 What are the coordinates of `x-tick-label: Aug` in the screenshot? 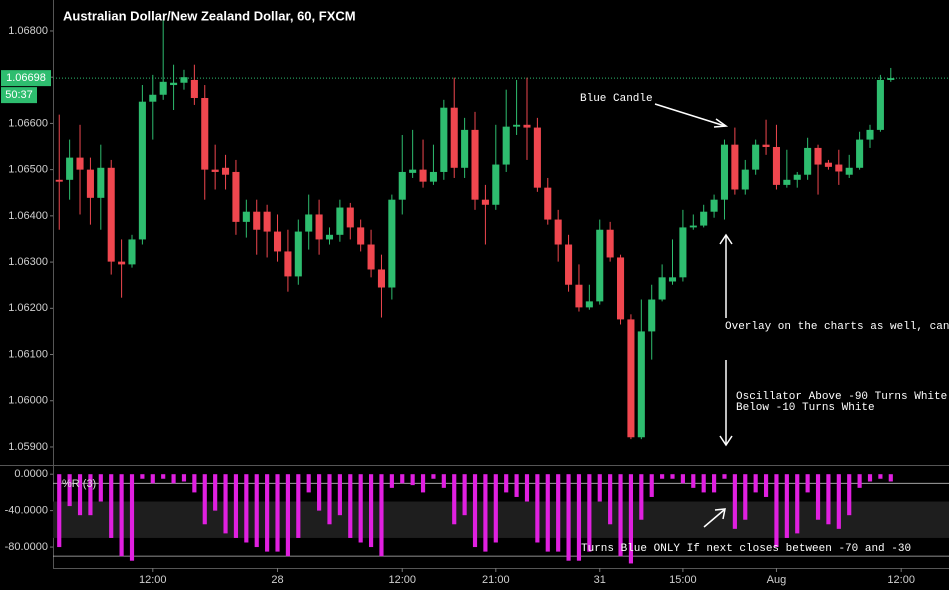 It's located at (777, 580).